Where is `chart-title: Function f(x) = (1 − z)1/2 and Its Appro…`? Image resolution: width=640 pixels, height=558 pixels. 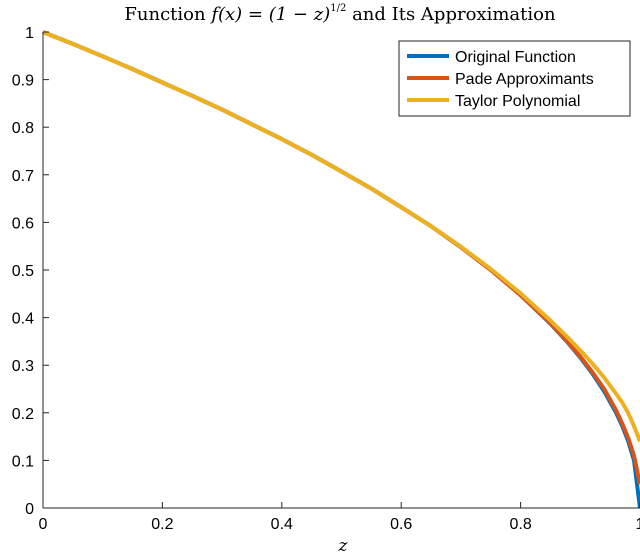 chart-title: Function f(x) = (1 − z)1/2 and Its Appro… is located at coordinates (340, 14).